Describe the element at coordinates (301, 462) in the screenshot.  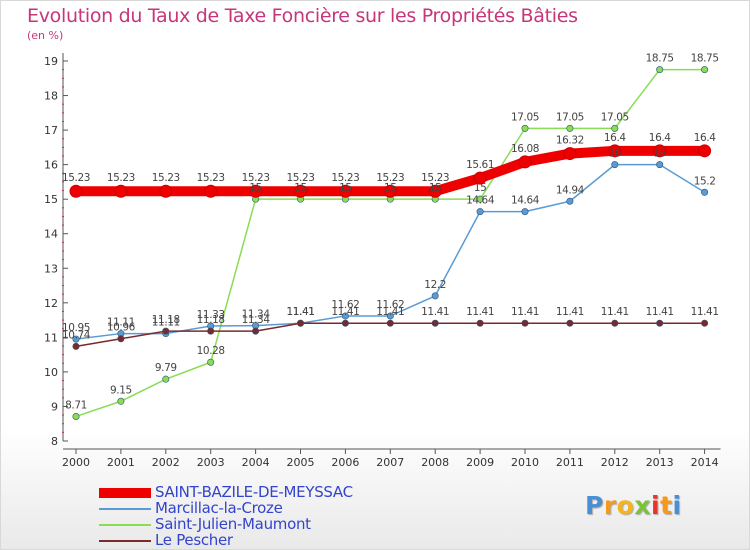
I see `x-tick-label: 2005` at that location.